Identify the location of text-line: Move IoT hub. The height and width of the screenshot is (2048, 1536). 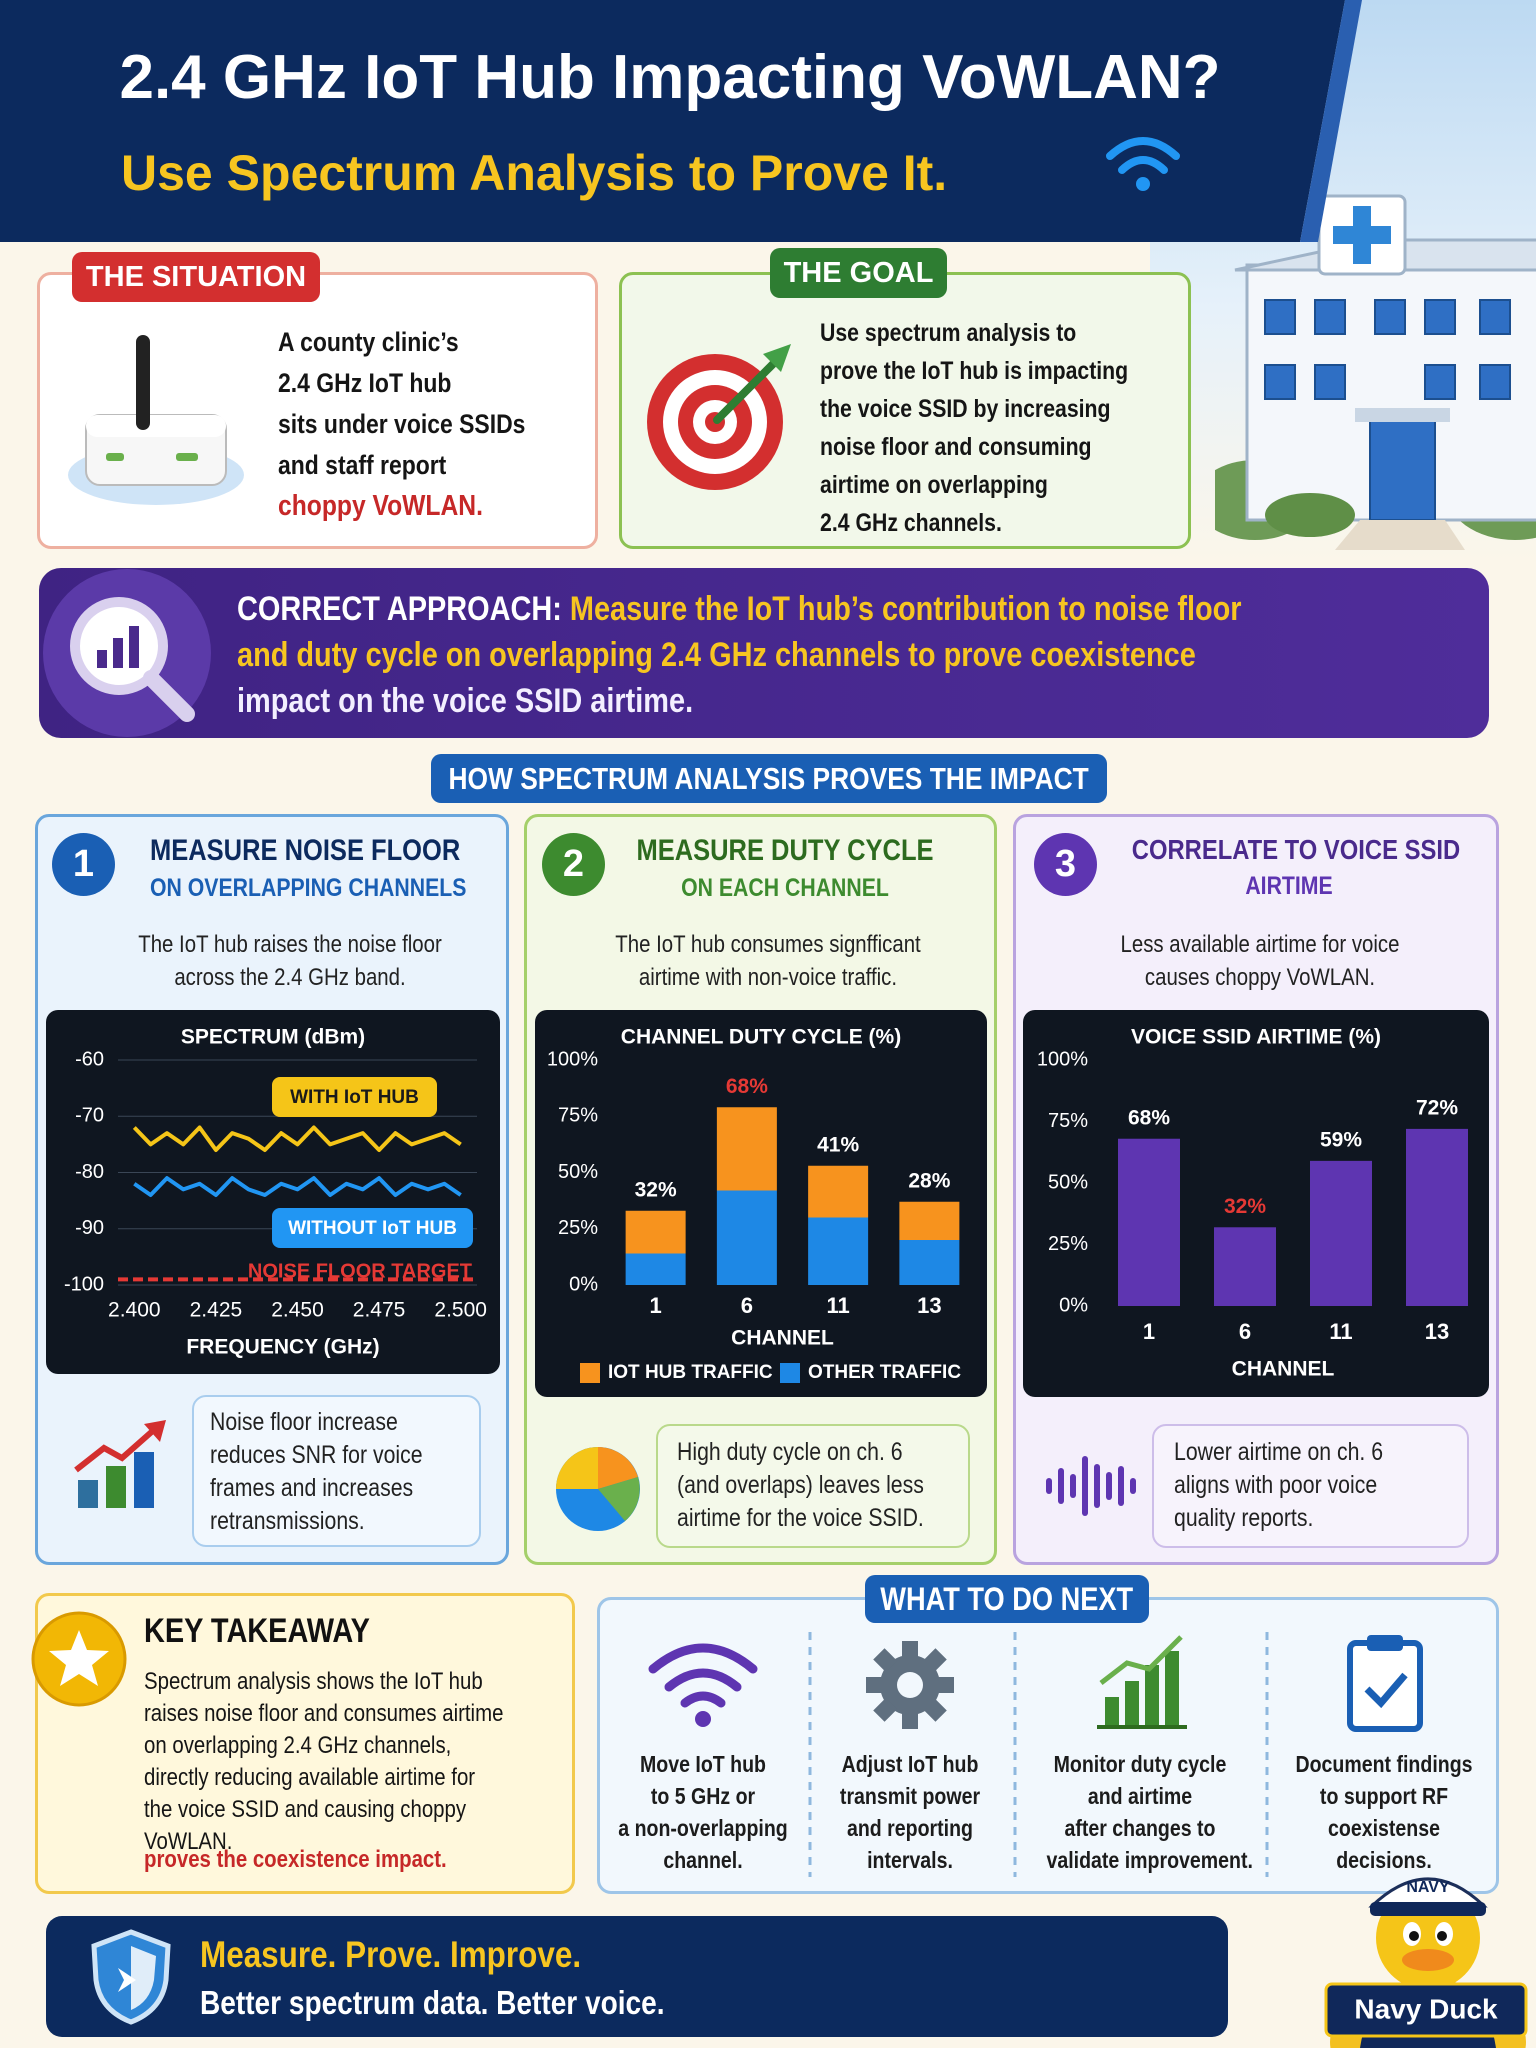
(703, 1764).